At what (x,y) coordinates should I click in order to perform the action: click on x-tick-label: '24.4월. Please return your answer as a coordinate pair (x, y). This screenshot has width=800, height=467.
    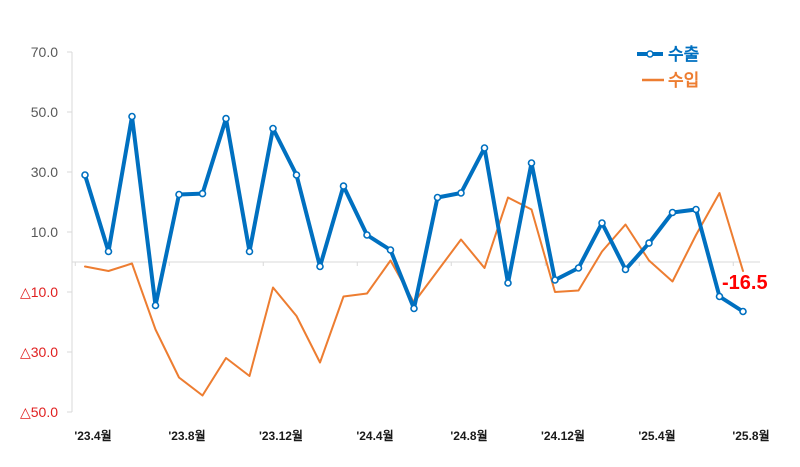
    Looking at the image, I should click on (374, 435).